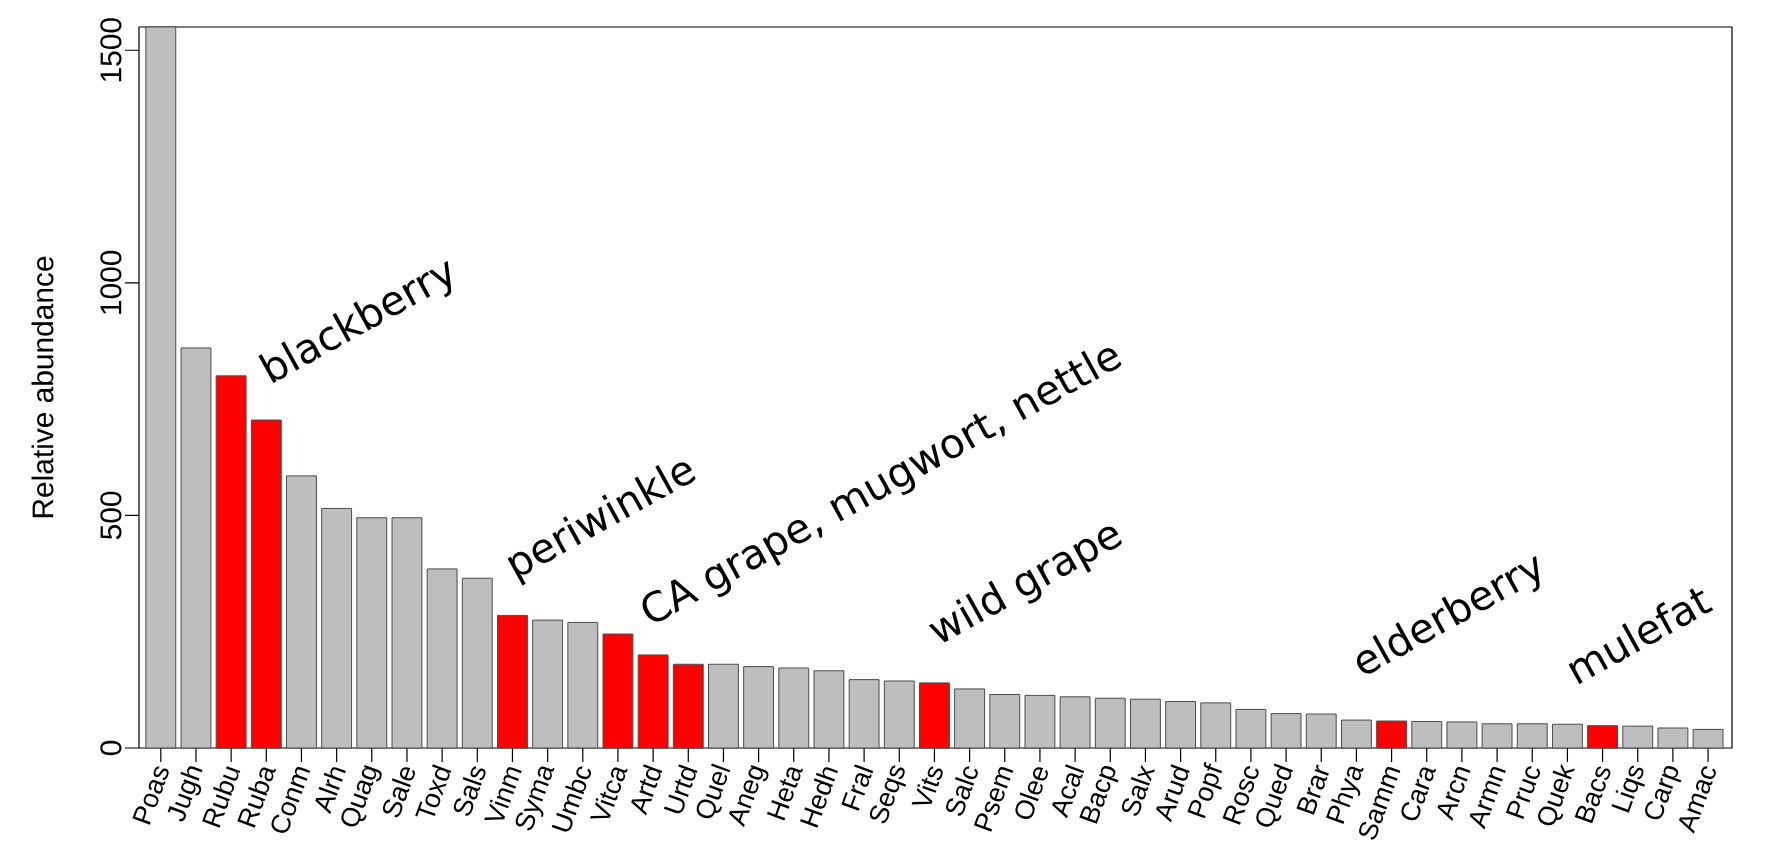  I want to click on x-tick-label: Bacs, so click(1592, 795).